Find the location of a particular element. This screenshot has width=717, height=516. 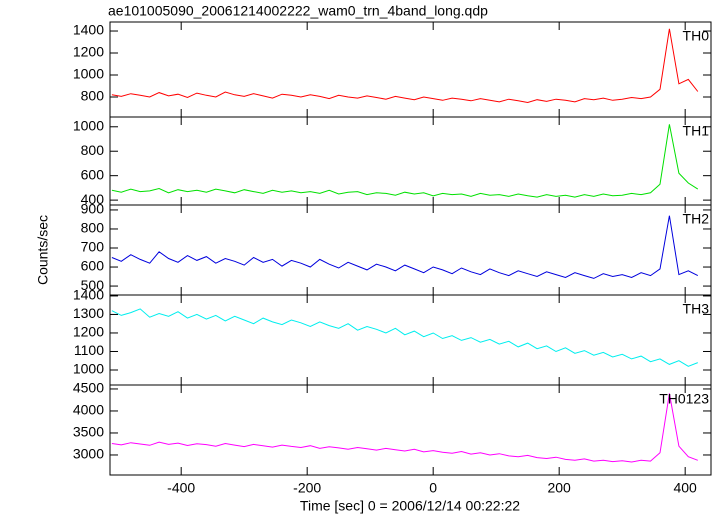

y-tick-label: 3000 is located at coordinates (88, 454).